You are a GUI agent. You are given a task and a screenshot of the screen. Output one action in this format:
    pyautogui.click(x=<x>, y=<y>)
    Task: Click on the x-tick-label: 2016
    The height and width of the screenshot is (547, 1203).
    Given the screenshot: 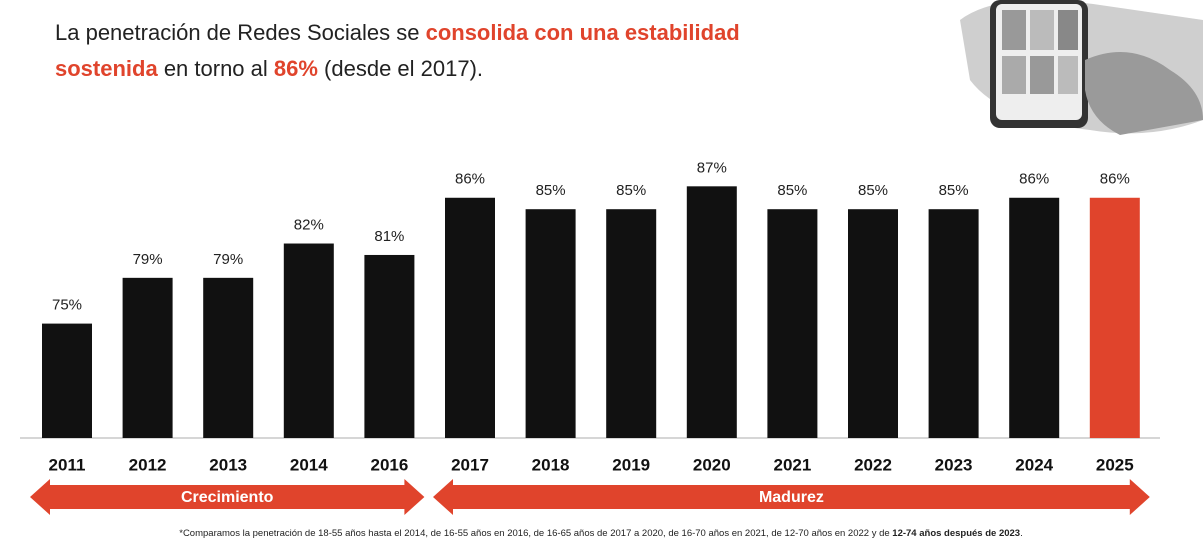 What is the action you would take?
    pyautogui.click(x=389, y=464)
    